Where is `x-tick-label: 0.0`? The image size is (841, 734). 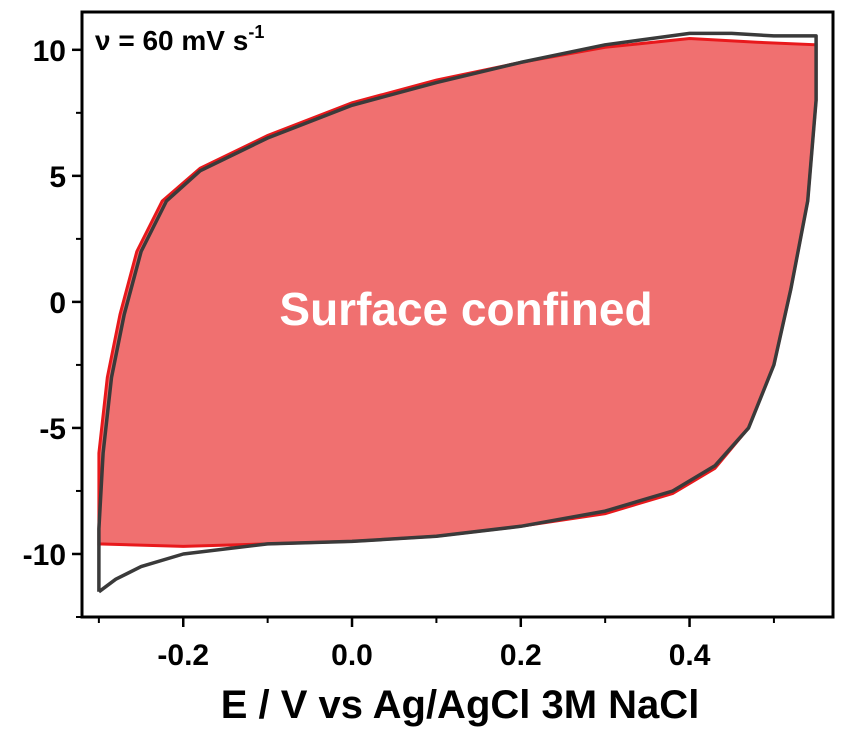
x-tick-label: 0.0 is located at coordinates (352, 655).